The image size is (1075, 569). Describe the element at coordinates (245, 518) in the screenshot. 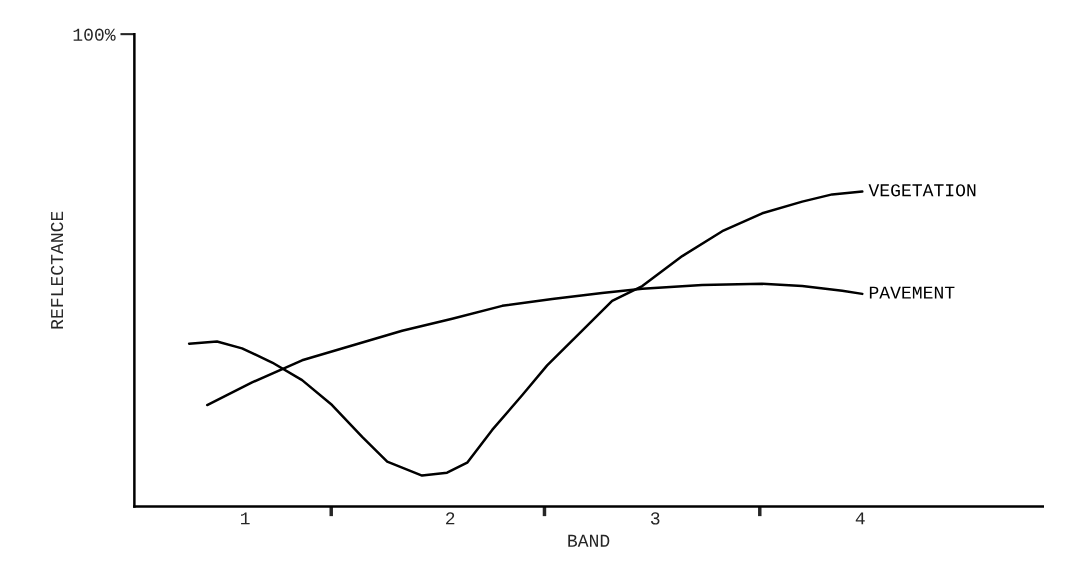

I see `x-tick-label: 1` at that location.